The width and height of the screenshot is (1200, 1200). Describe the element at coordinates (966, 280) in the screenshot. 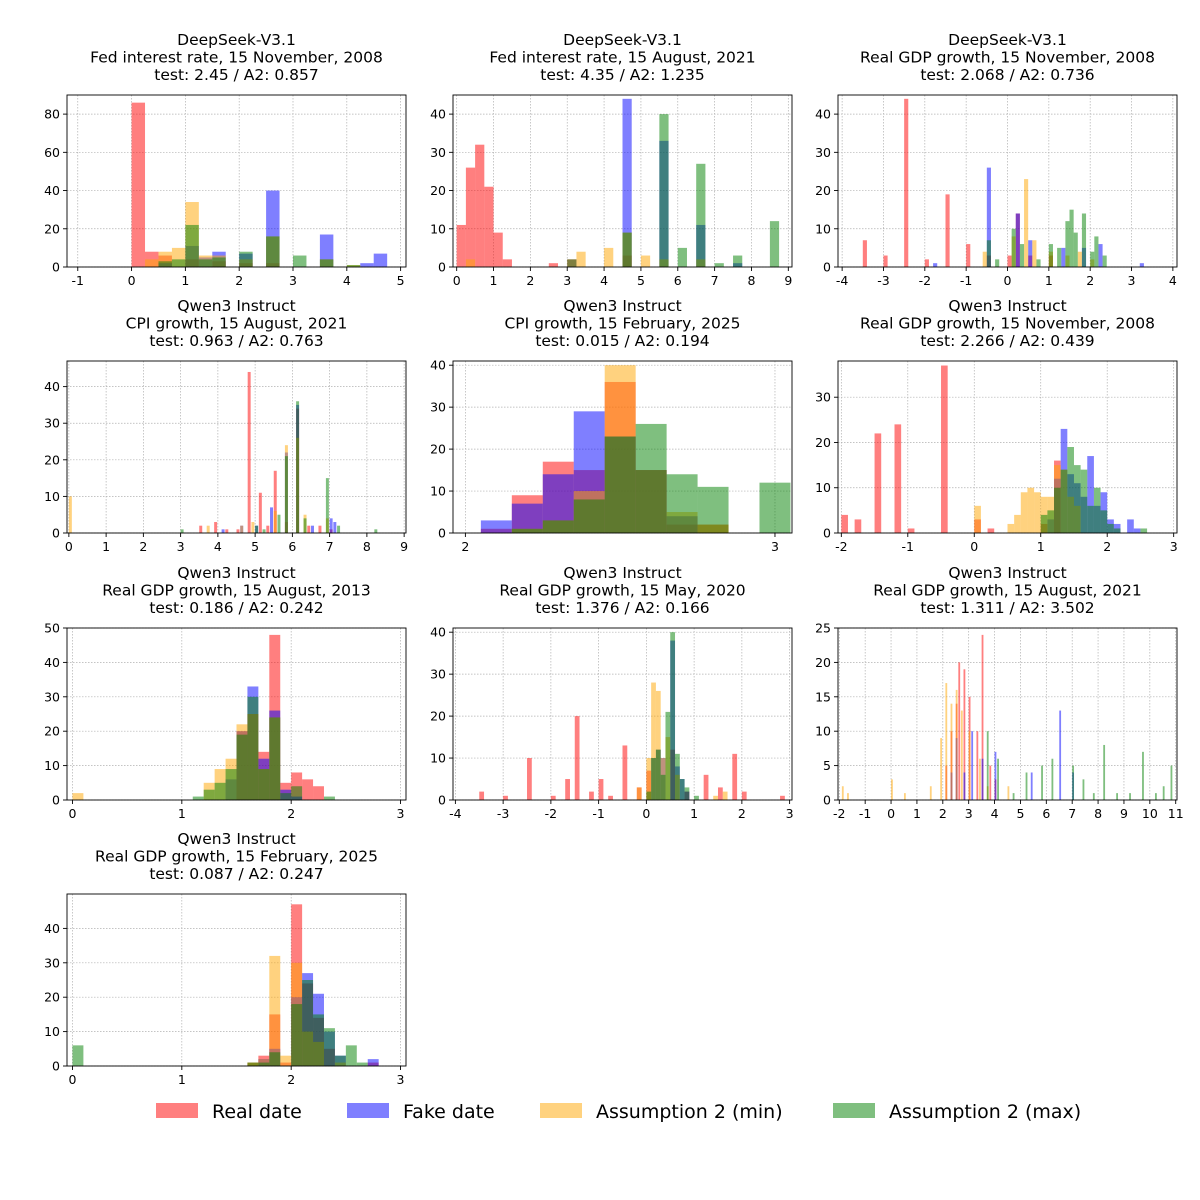

I see `x-tick-label: -1` at that location.